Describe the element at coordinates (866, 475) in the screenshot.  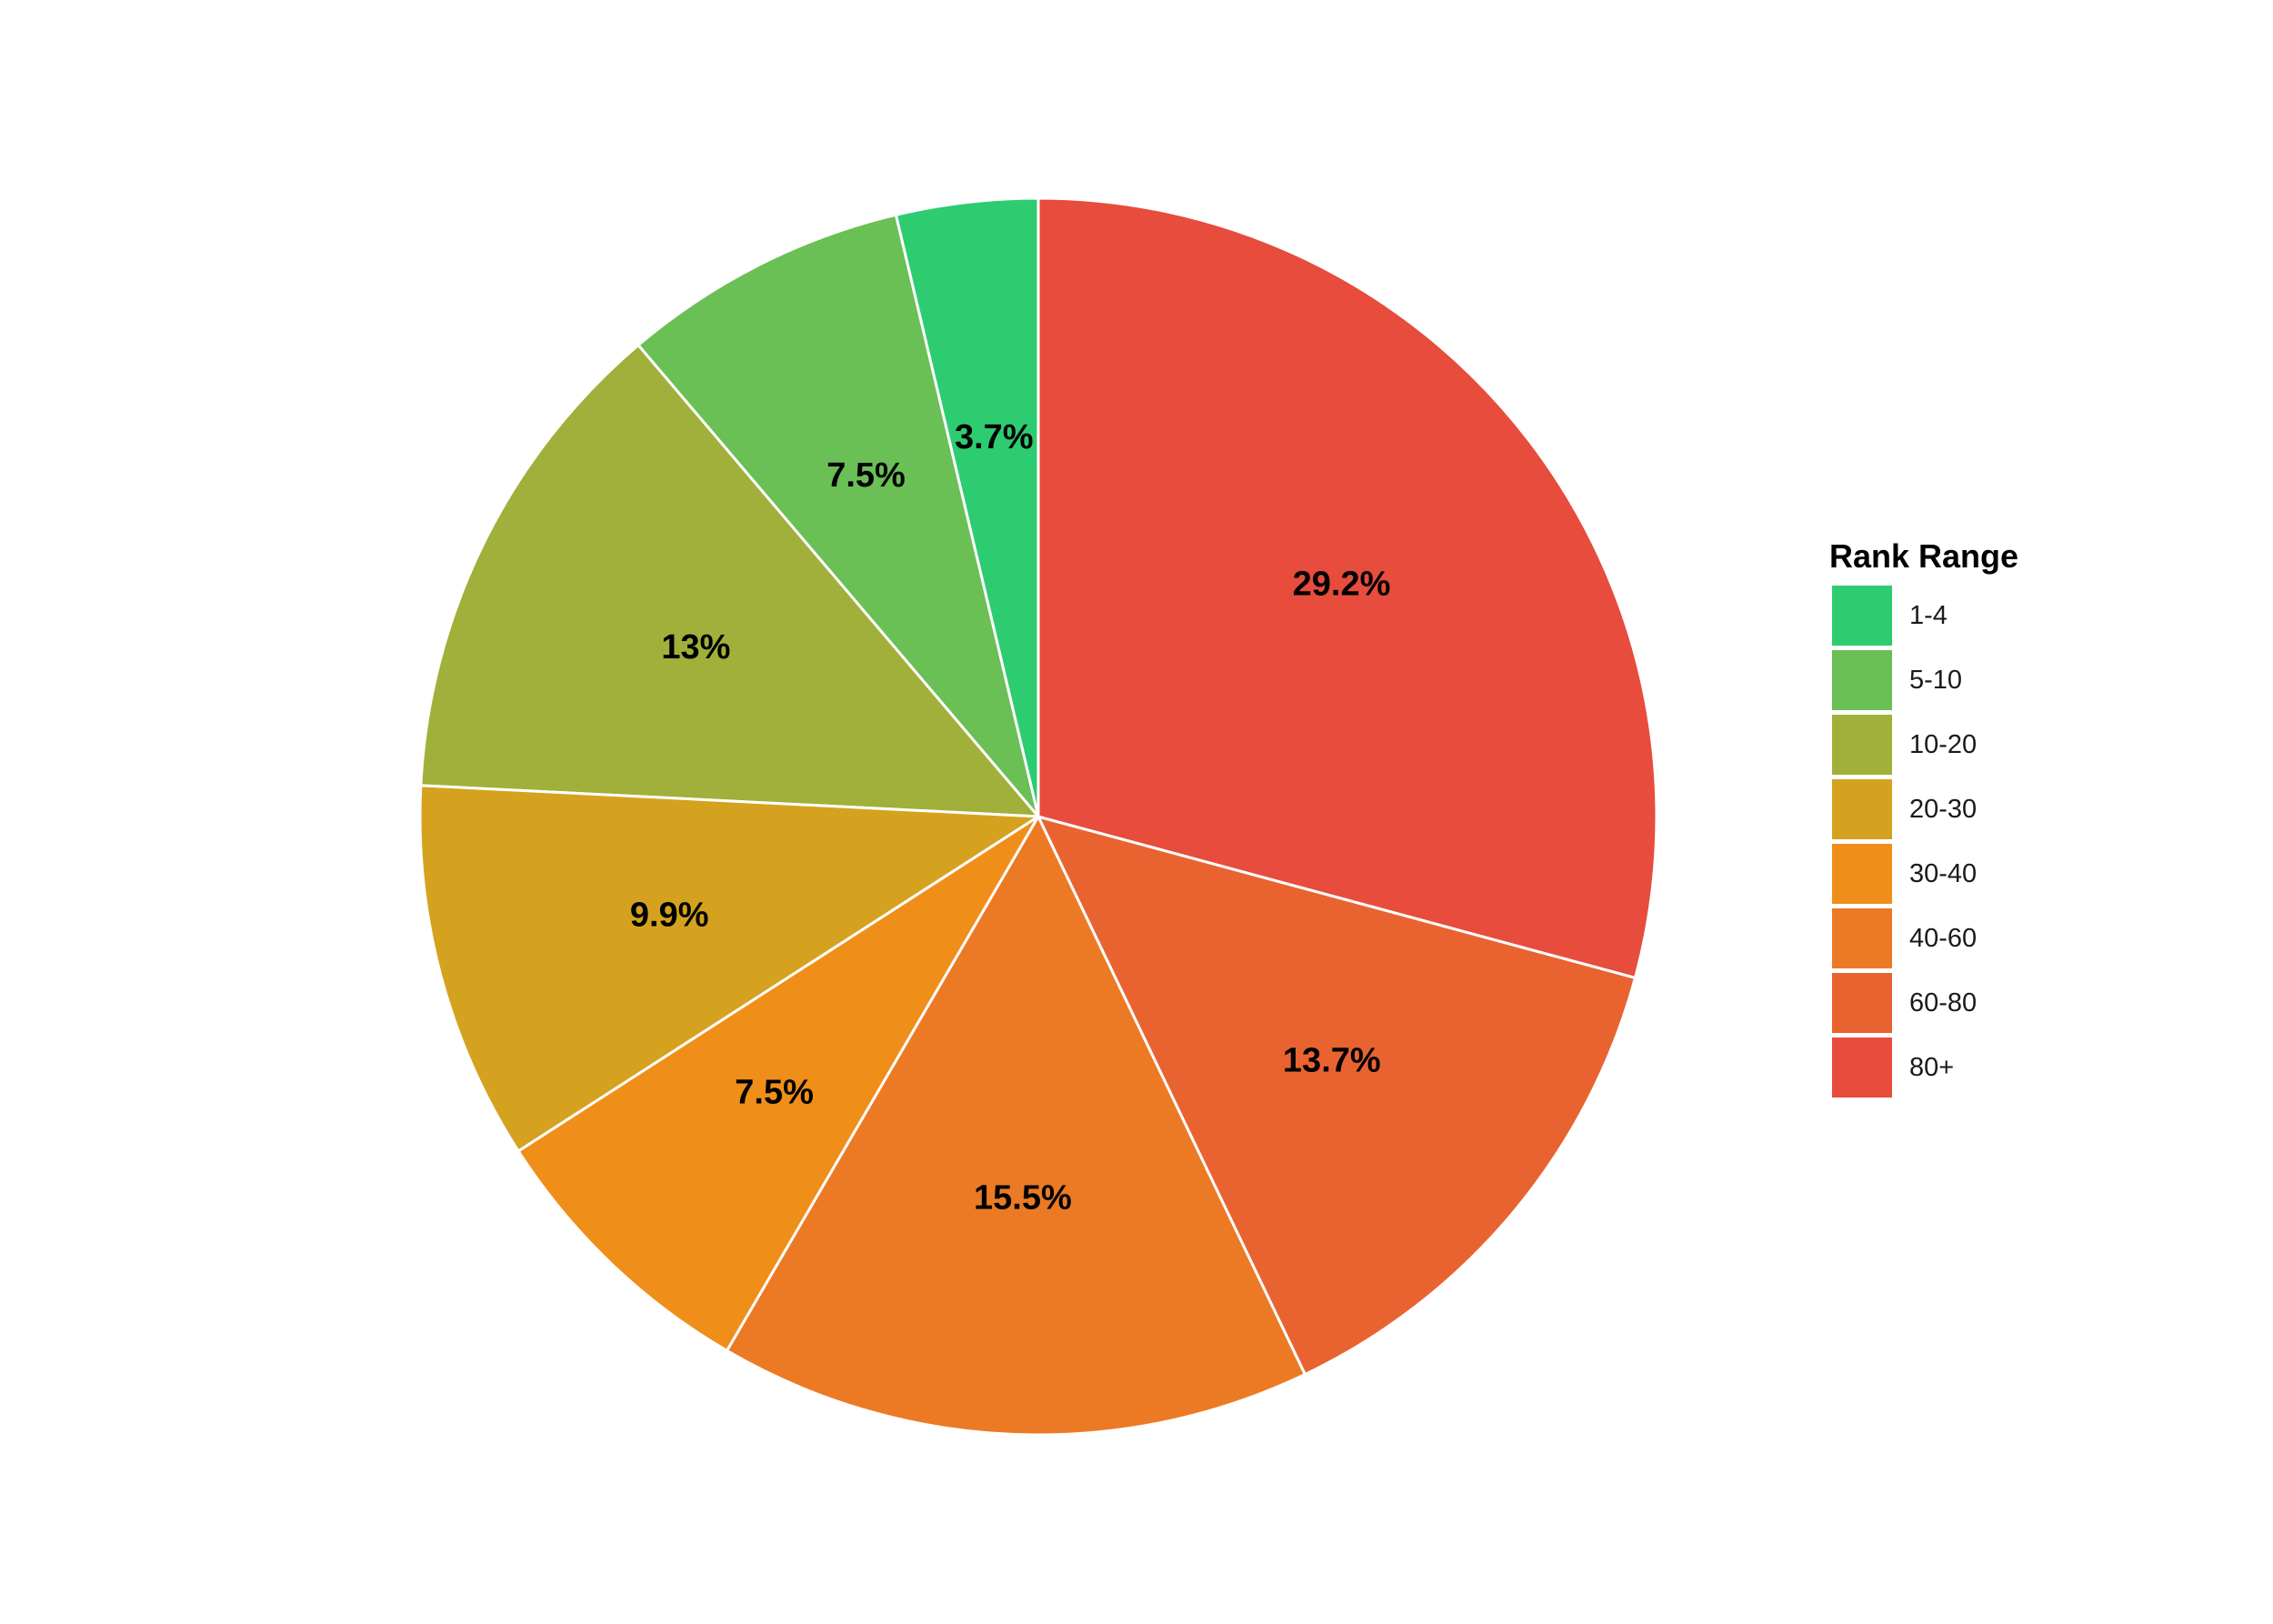
I see `slice-label-5-10: 7.5%` at that location.